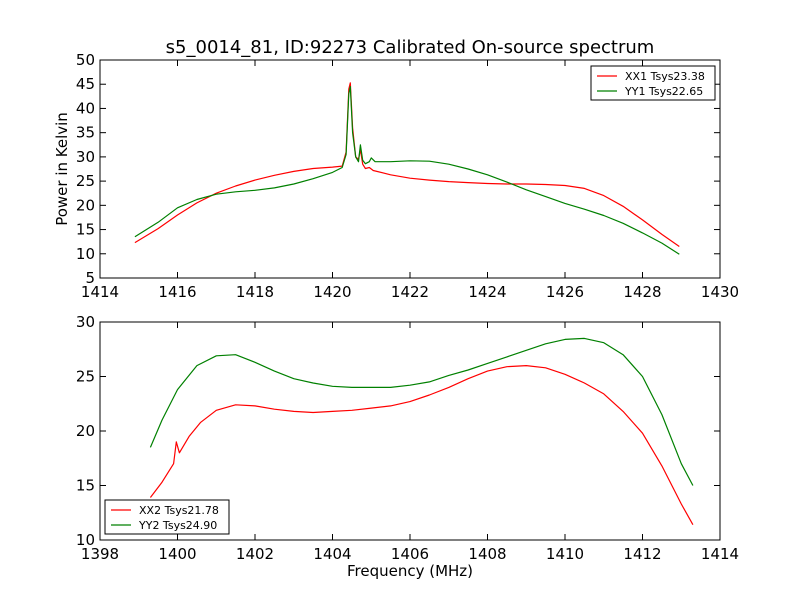 Image resolution: width=800 pixels, height=600 pixels. Describe the element at coordinates (487, 554) in the screenshot. I see `bottom-x-tick-label: 1408` at that location.